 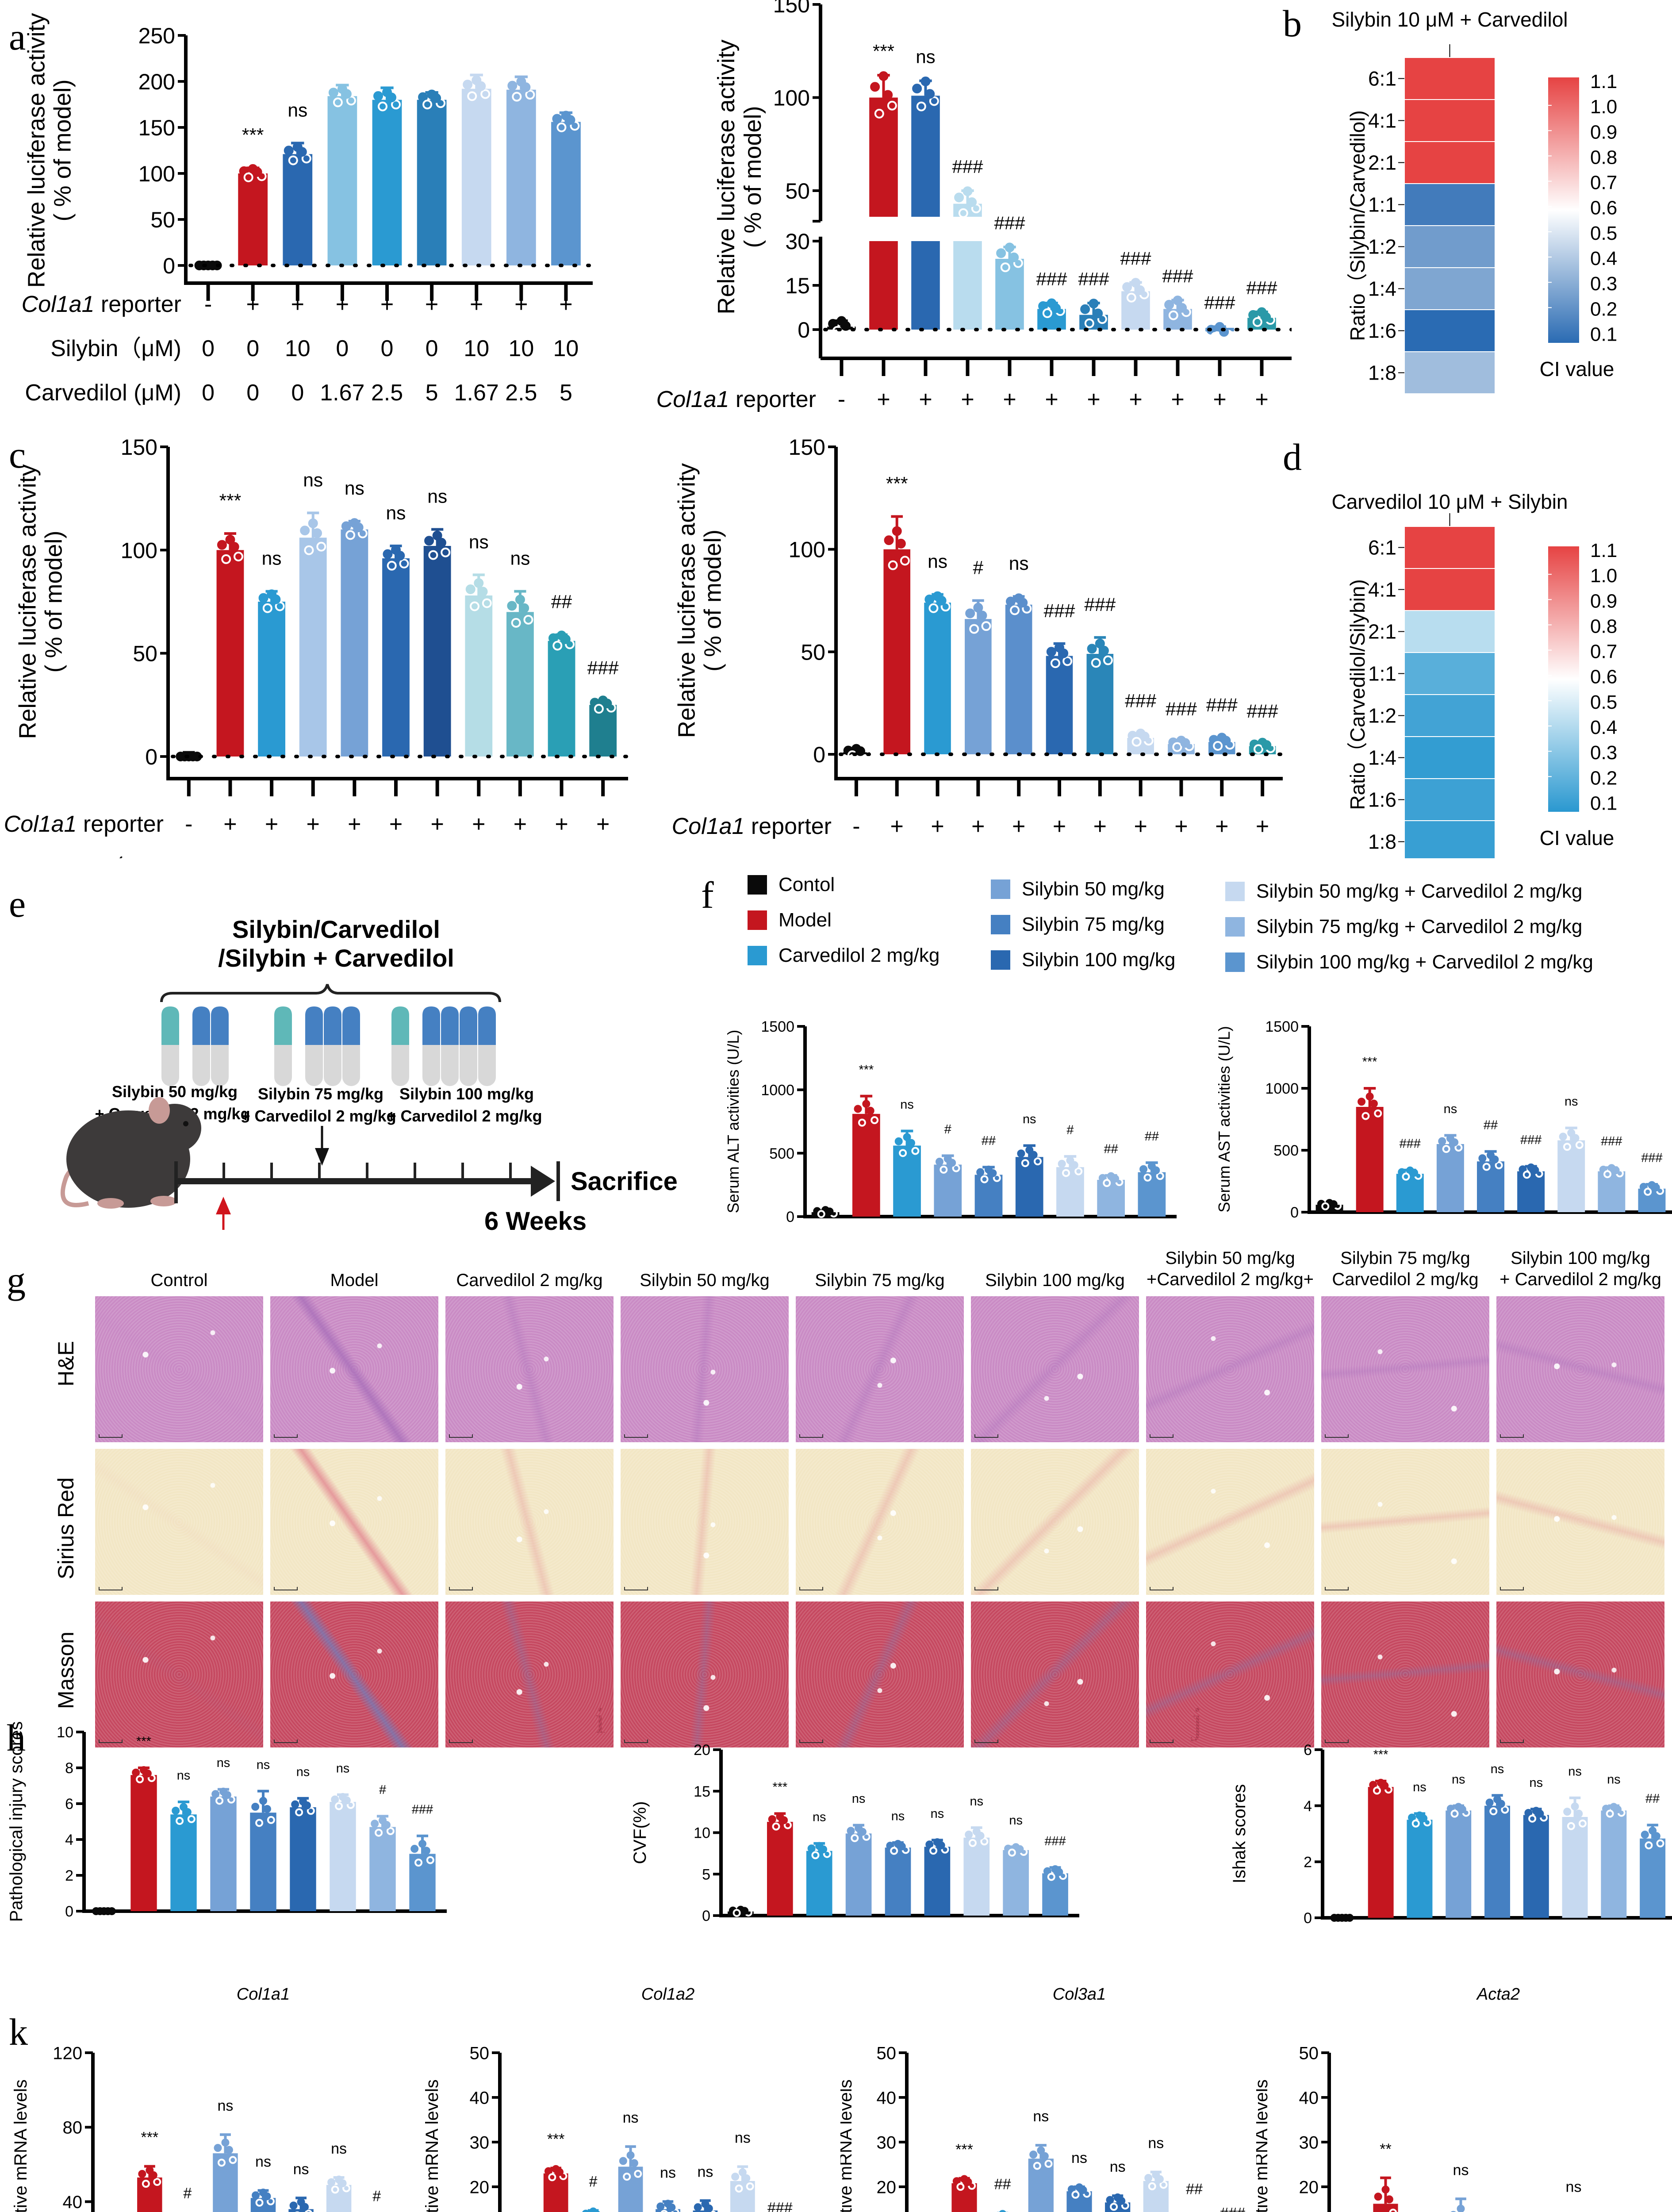 What do you see at coordinates (566, 349) in the screenshot?
I see `table-cell-silybin: 10` at bounding box center [566, 349].